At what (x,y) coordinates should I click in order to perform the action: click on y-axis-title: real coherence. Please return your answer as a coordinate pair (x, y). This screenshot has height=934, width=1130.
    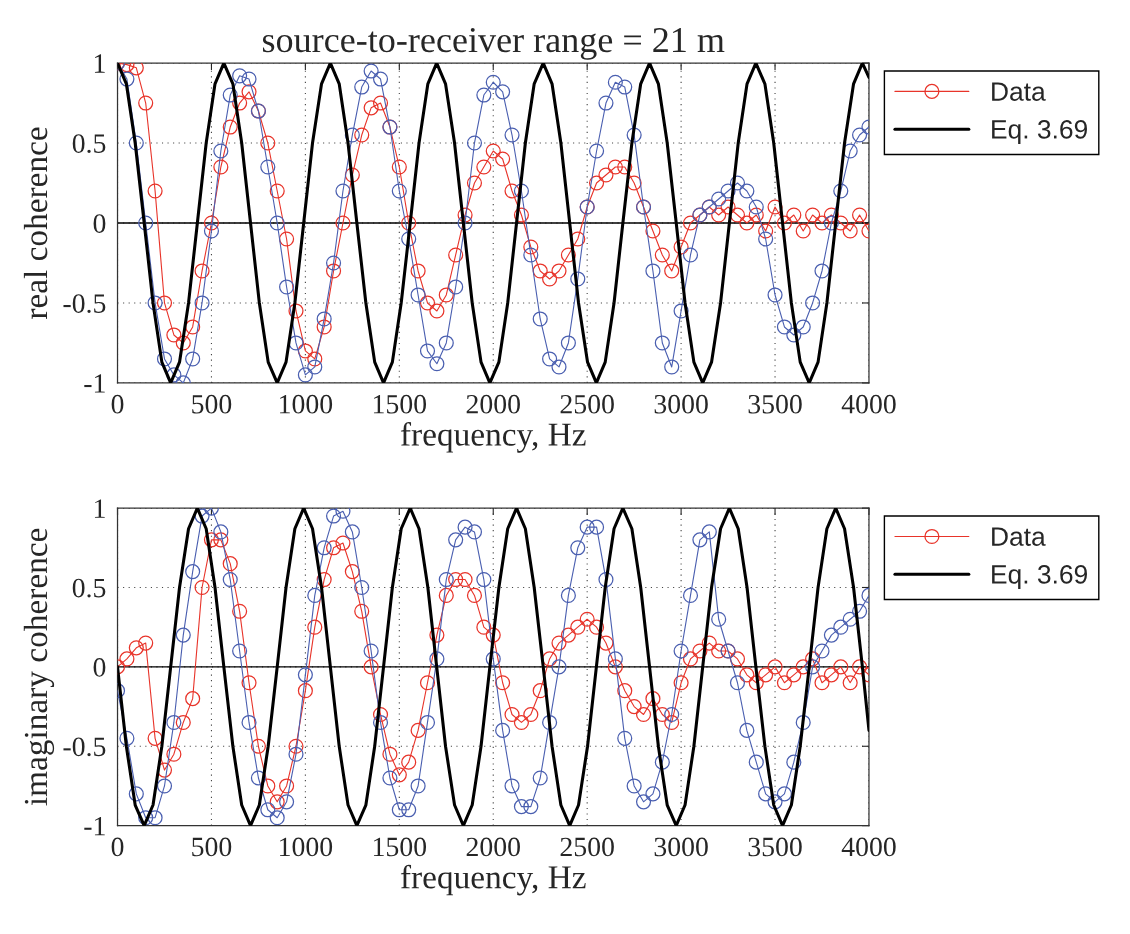
    Looking at the image, I should click on (35, 223).